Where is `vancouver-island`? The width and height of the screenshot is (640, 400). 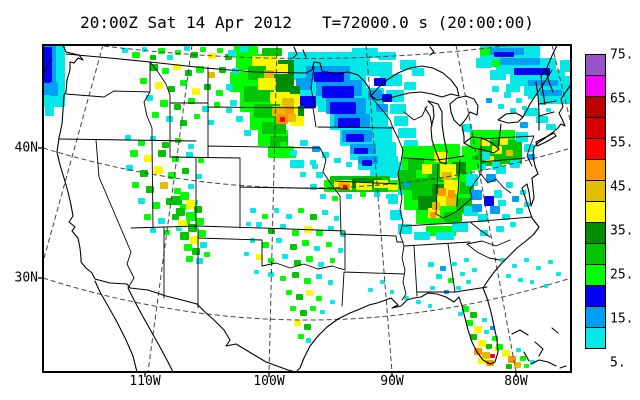
vancouver-island is located at coordinates (48, 67).